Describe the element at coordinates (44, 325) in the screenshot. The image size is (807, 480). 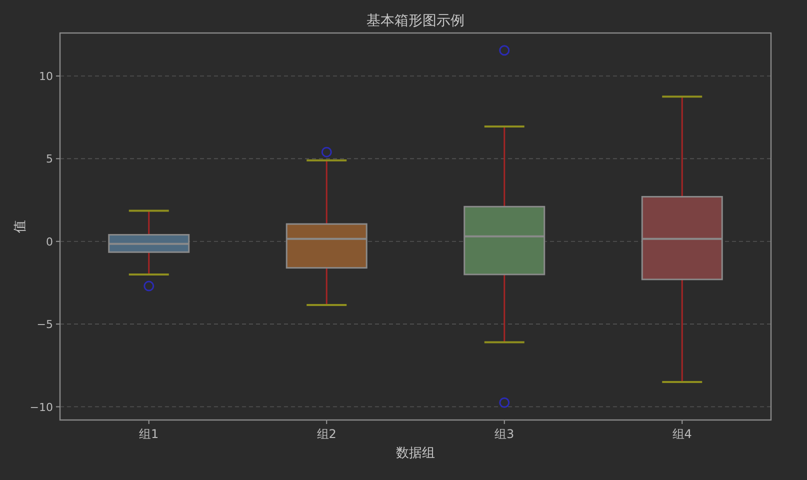
I see `y-tick-label: −5` at that location.